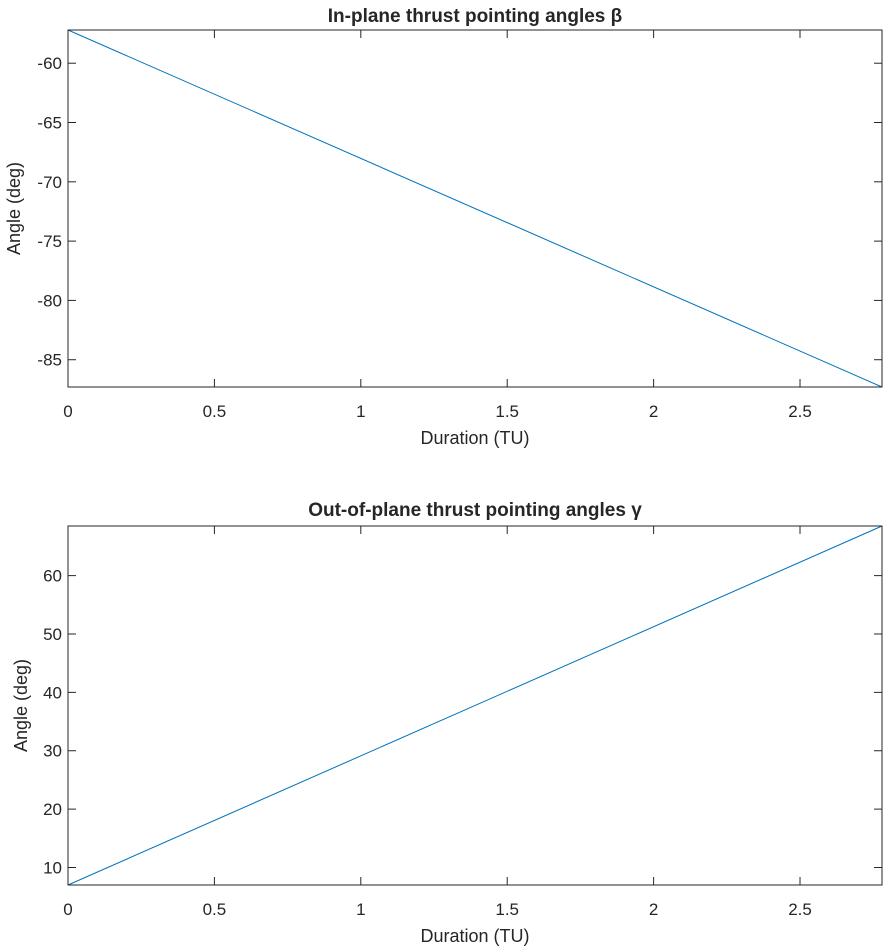 This screenshot has height=948, width=886. I want to click on y-tick-label: -80, so click(49, 300).